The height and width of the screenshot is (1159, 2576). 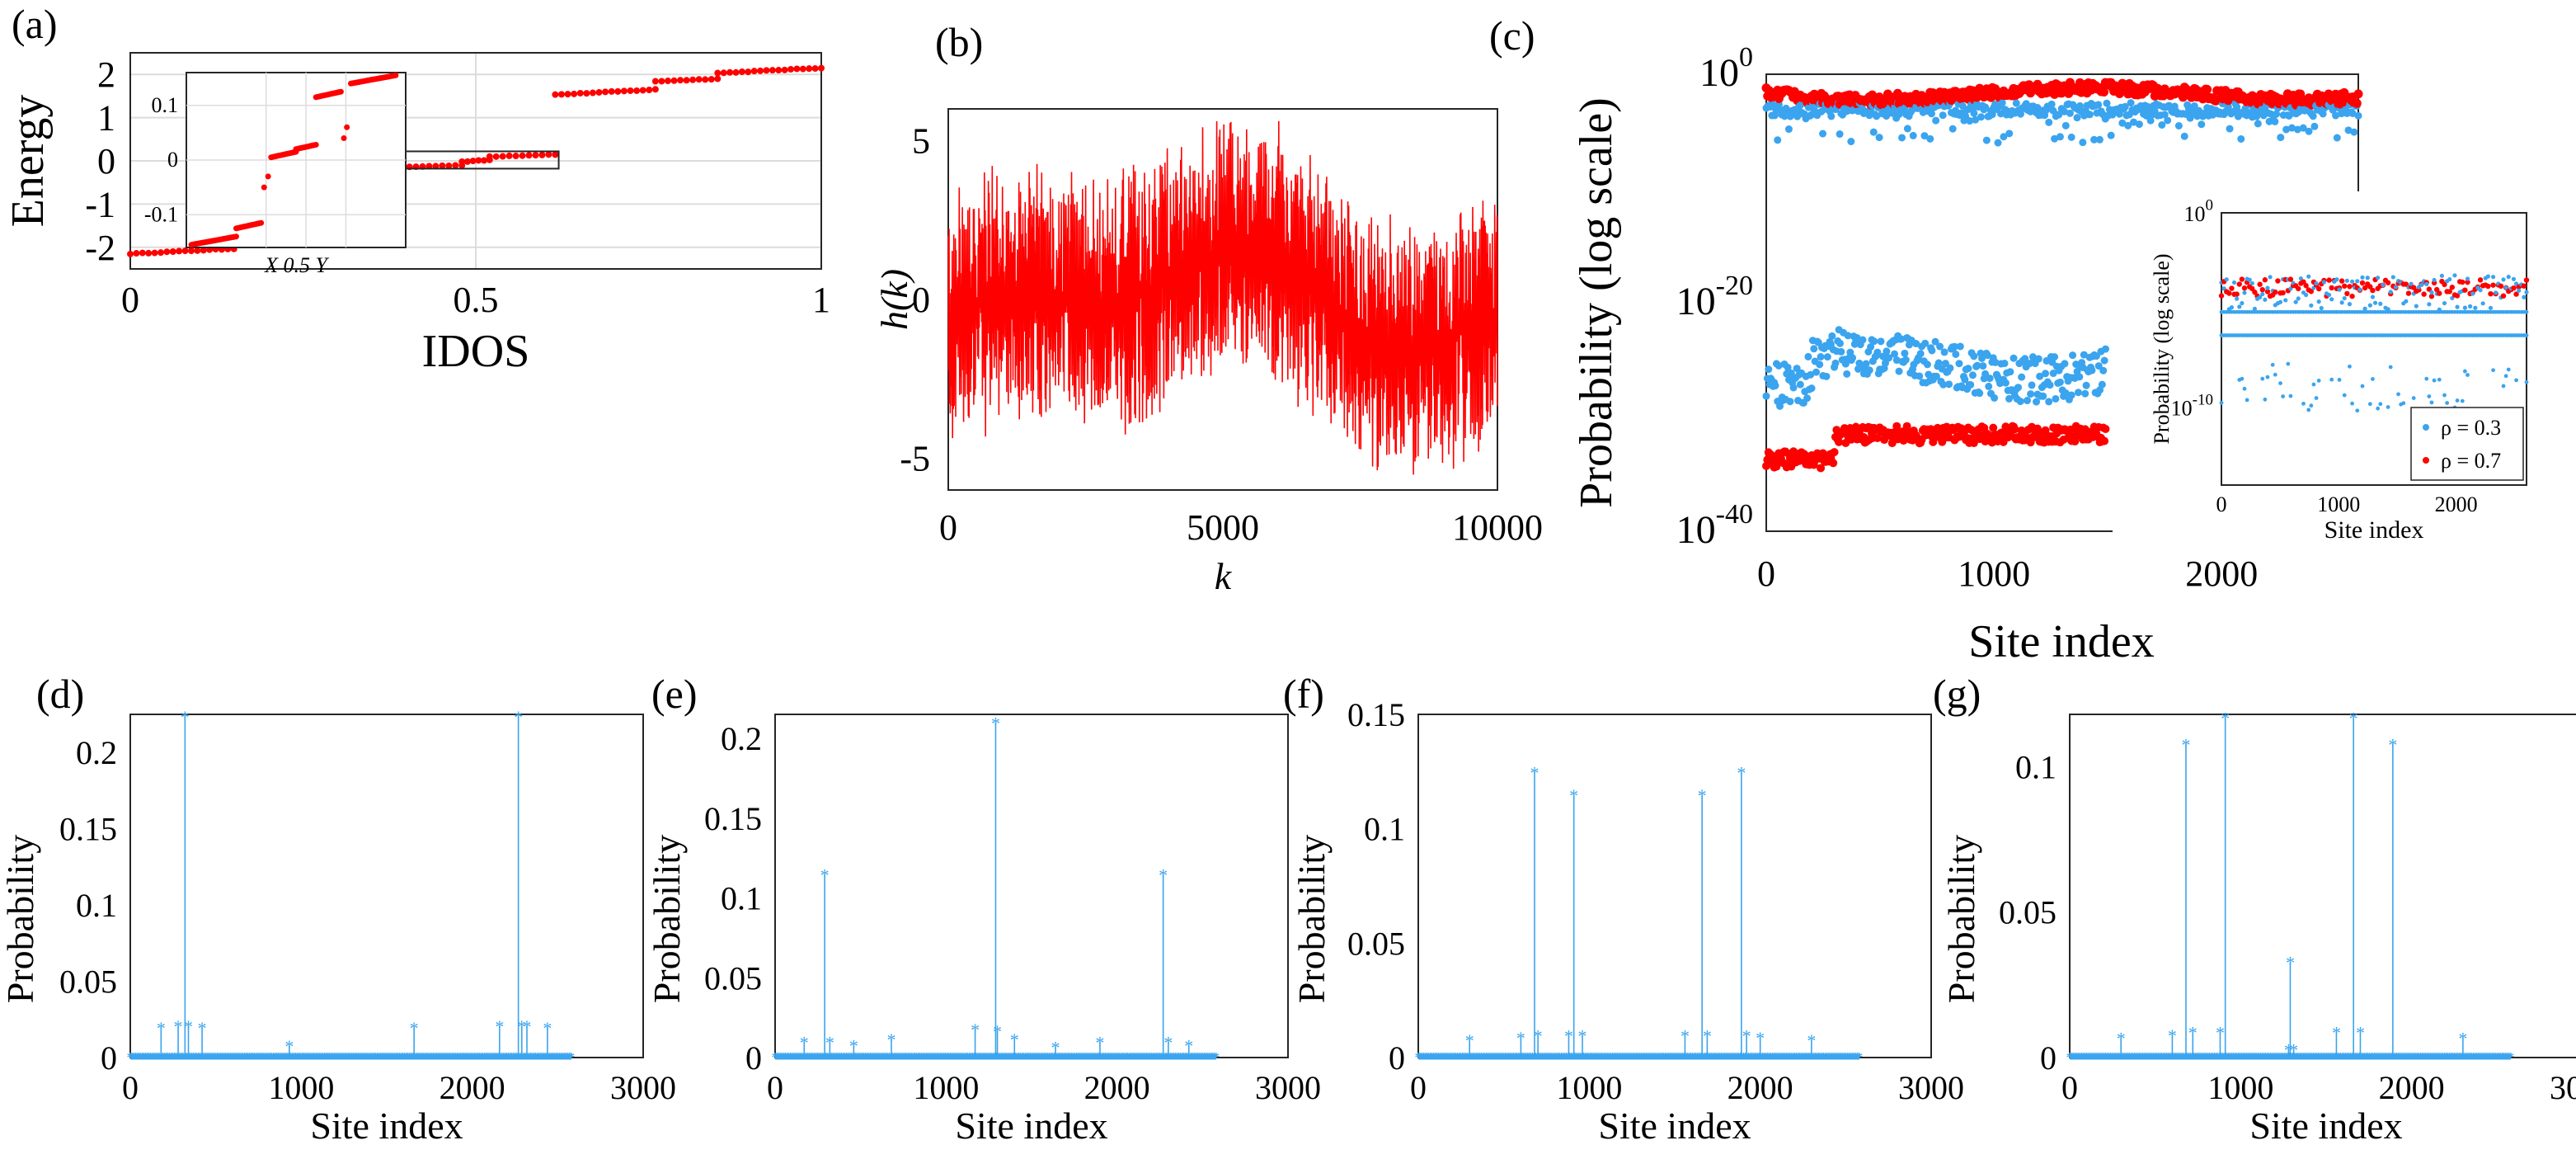 What do you see at coordinates (1223, 527) in the screenshot?
I see `x-tick-label: 5000` at bounding box center [1223, 527].